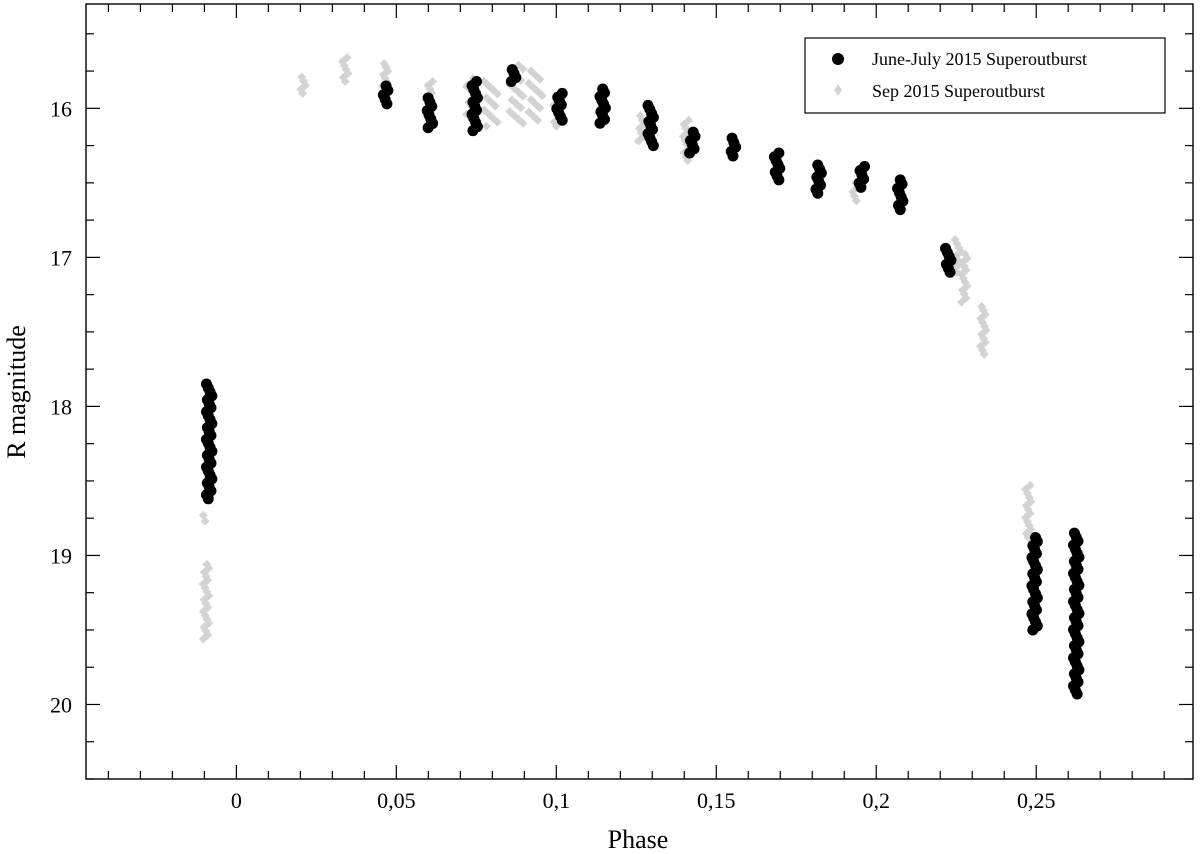 The width and height of the screenshot is (1200, 854). What do you see at coordinates (1036, 800) in the screenshot?
I see `x-tick-label: 0,25` at bounding box center [1036, 800].